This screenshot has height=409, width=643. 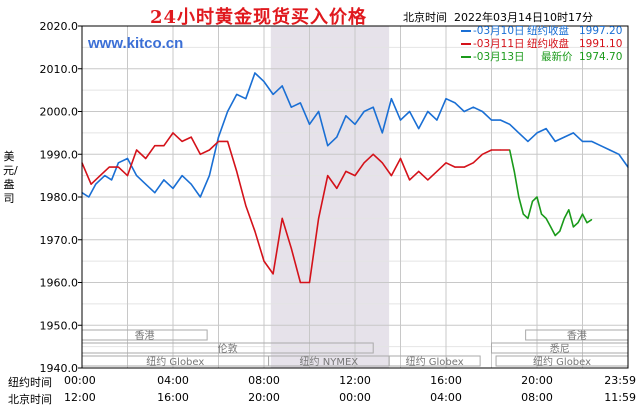 I want to click on timestamp: 北京时间 2022年03月14日10时17分, so click(x=498, y=17).